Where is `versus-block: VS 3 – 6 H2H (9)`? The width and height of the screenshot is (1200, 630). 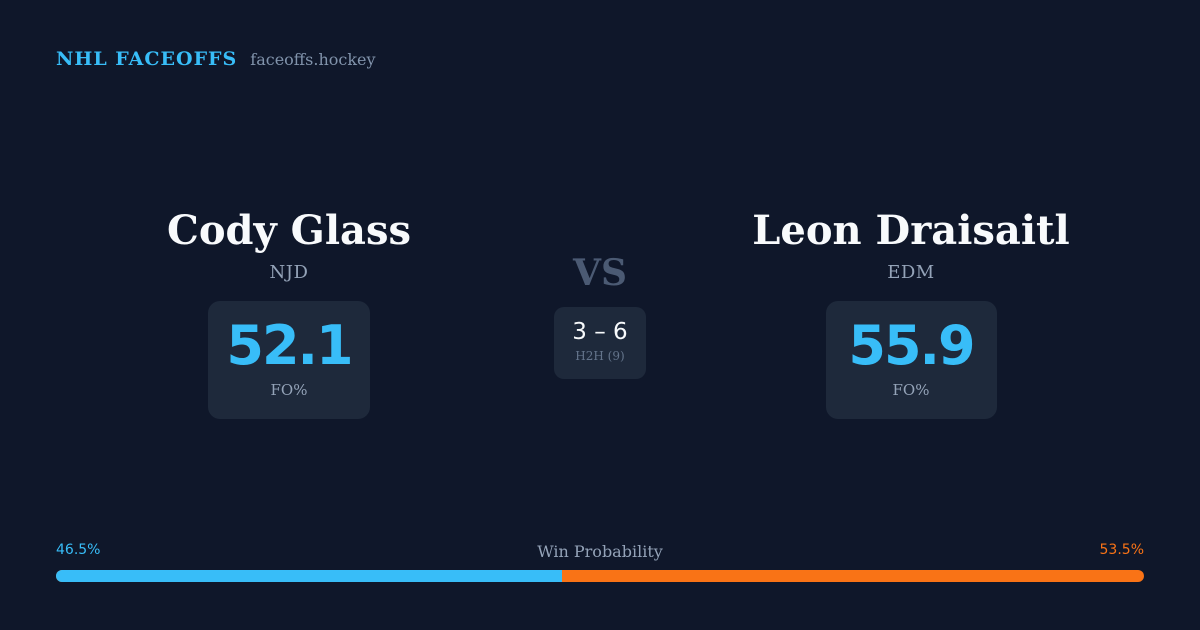 versus-block: VS 3 – 6 H2H (9) is located at coordinates (600, 314).